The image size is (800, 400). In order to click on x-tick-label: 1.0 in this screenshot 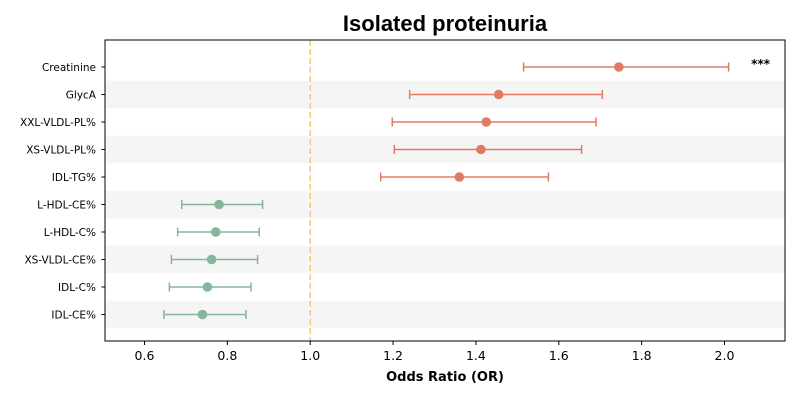, I will do `click(310, 355)`.